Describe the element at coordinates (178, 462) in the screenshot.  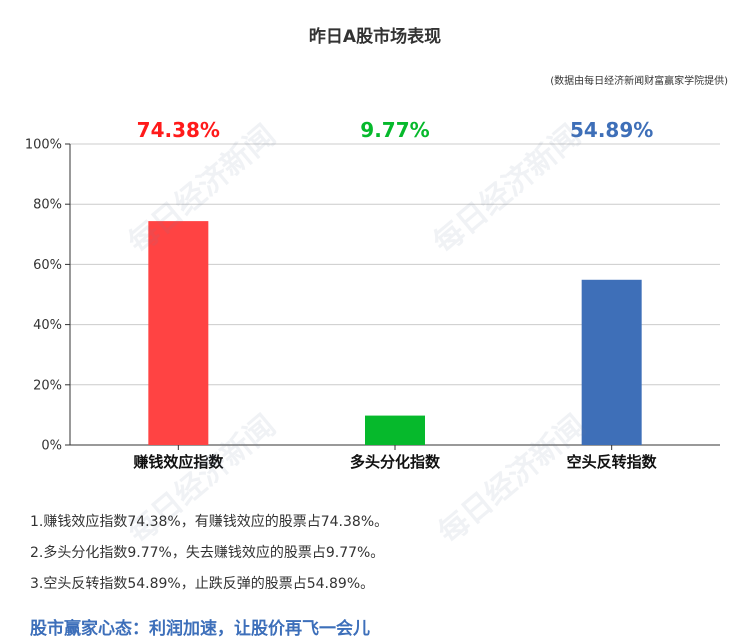
I see `x-tick-label: 赚钱效应指数` at that location.